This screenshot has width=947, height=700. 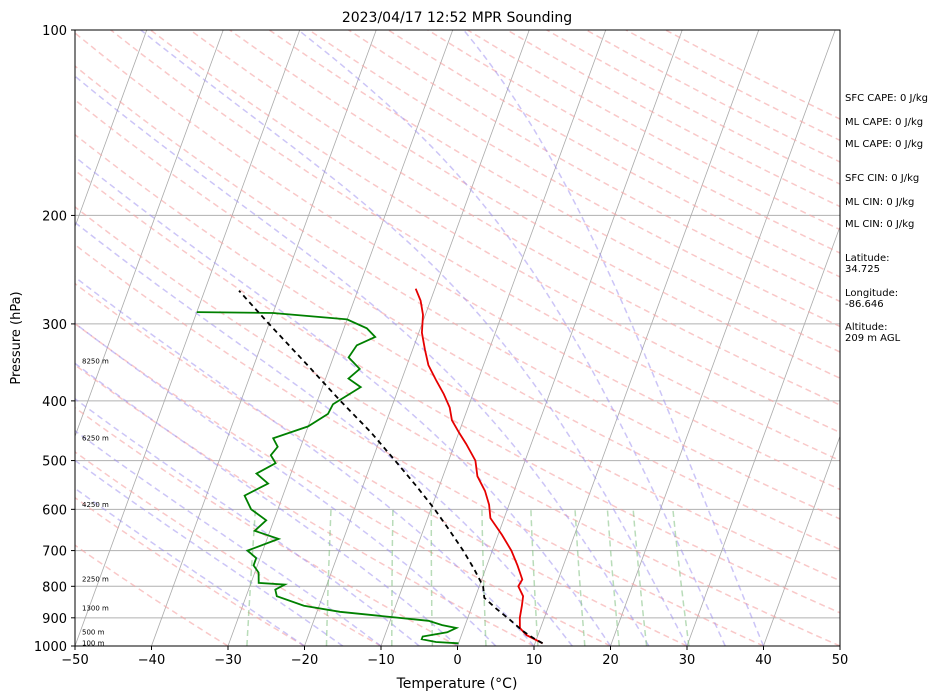 What do you see at coordinates (880, 202) in the screenshot?
I see `ml-cin-text: ML CIN: 0 J/kg` at bounding box center [880, 202].